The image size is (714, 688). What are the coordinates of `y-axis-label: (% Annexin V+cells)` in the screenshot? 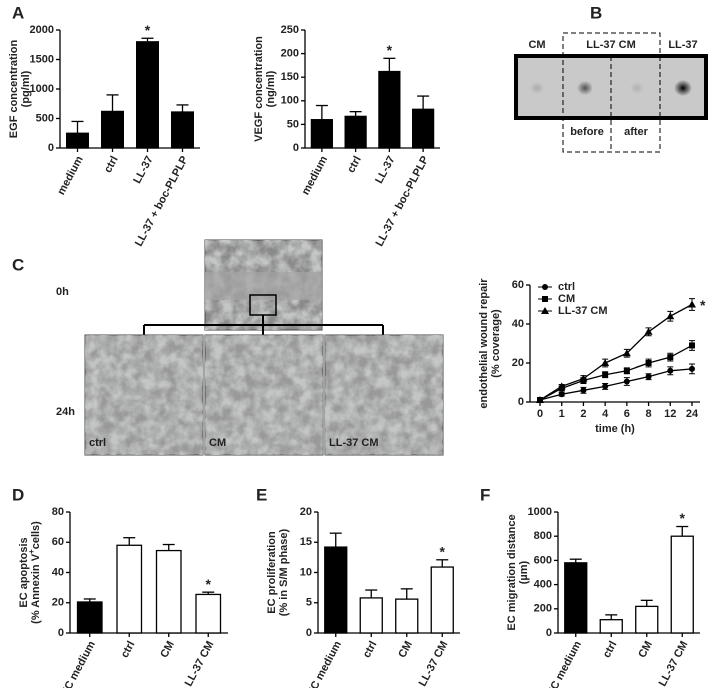 It's located at (34, 572).